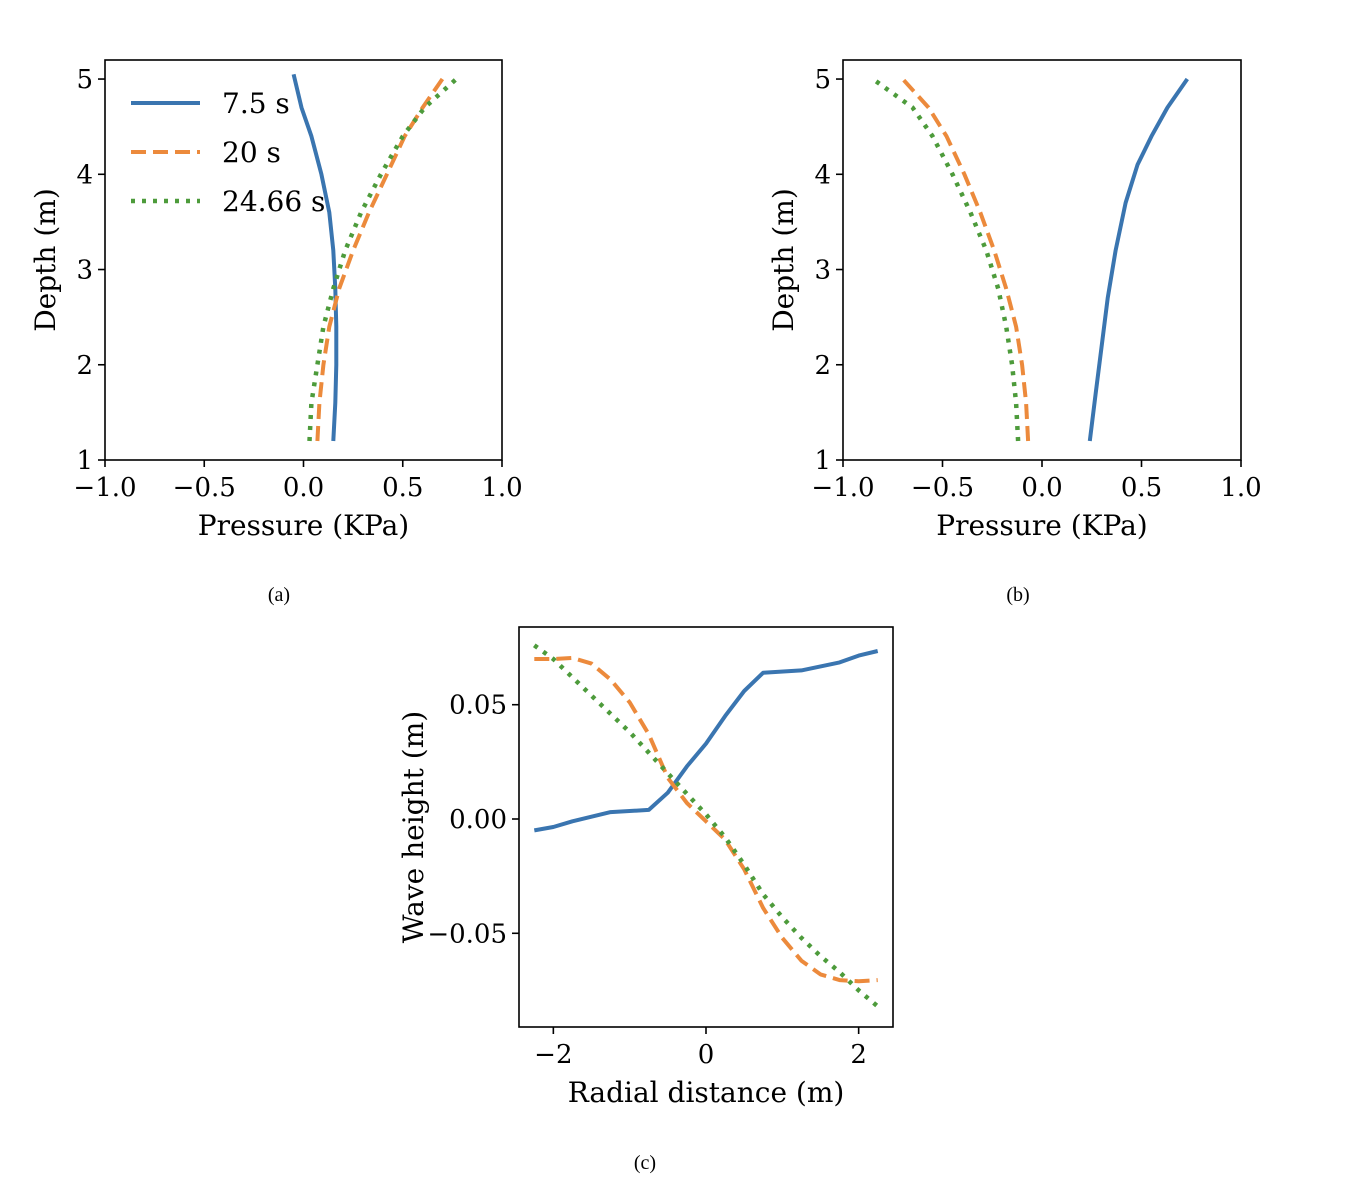 This screenshot has height=1196, width=1366. I want to click on x-tick-label-a: −0.5, so click(204, 488).